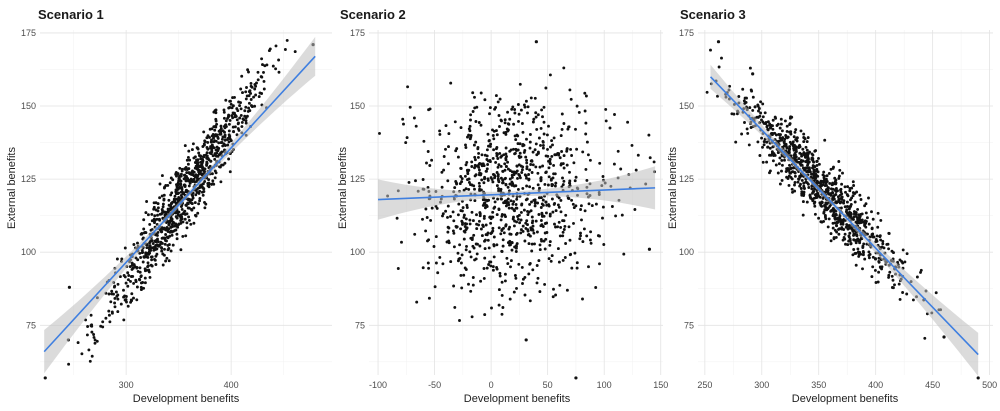  Describe the element at coordinates (989, 385) in the screenshot. I see `x-tick-label: 500` at that location.